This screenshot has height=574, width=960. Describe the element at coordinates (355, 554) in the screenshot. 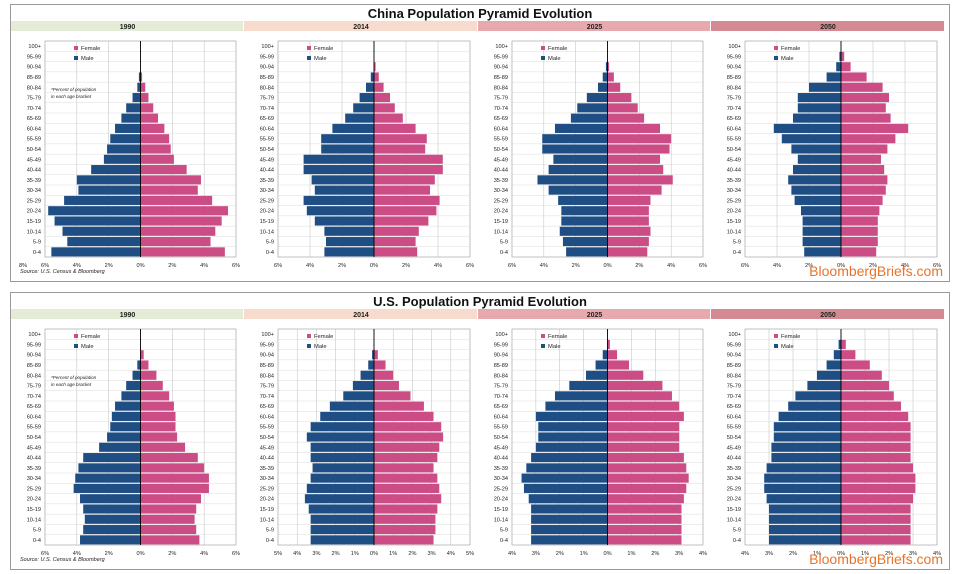

I see `x-tick-label: 1%` at that location.